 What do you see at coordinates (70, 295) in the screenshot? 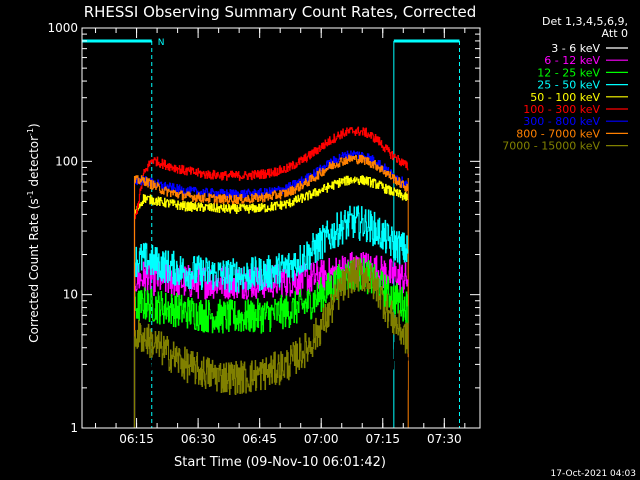
I see `y-tick-label-1: 10` at bounding box center [70, 295].